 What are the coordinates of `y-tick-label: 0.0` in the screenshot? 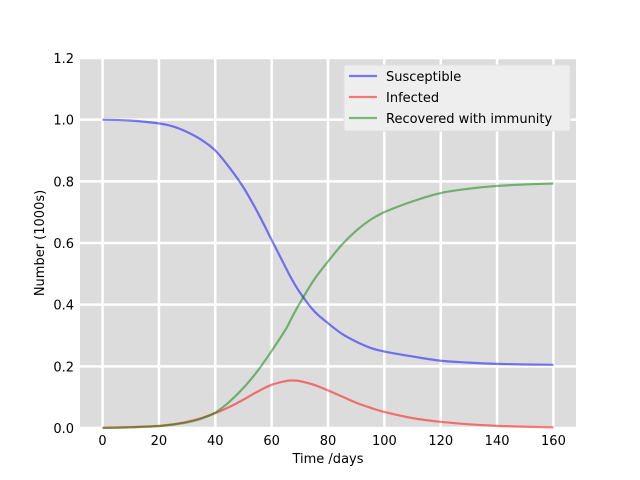 It's located at (63, 429).